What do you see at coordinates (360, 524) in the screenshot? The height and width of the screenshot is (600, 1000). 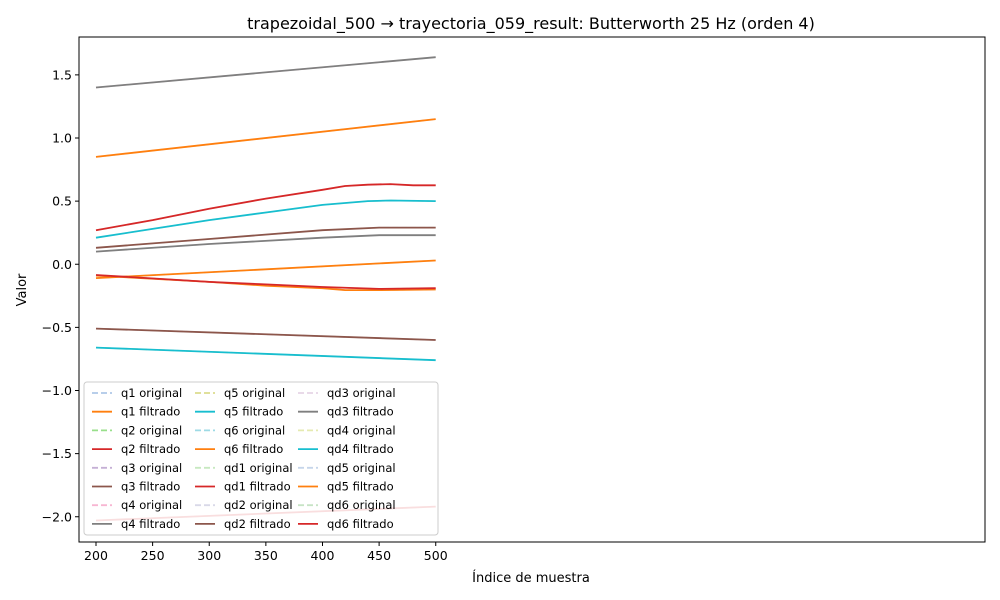 I see `legend-label: qd6 filtrado` at bounding box center [360, 524].